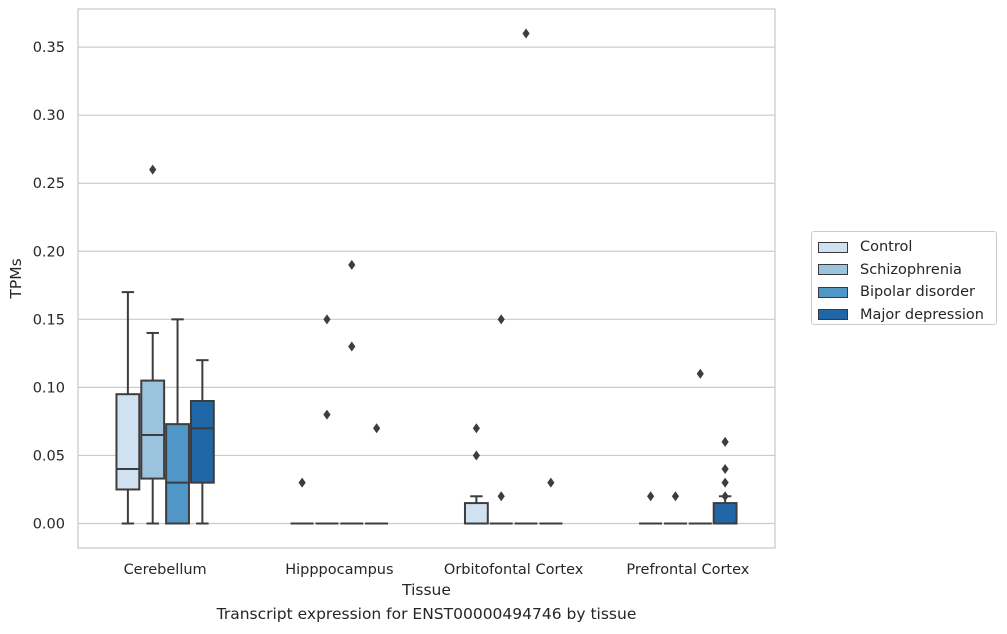 The image size is (1007, 634). What do you see at coordinates (49, 252) in the screenshot?
I see `y-tick-label: 0.20` at bounding box center [49, 252].